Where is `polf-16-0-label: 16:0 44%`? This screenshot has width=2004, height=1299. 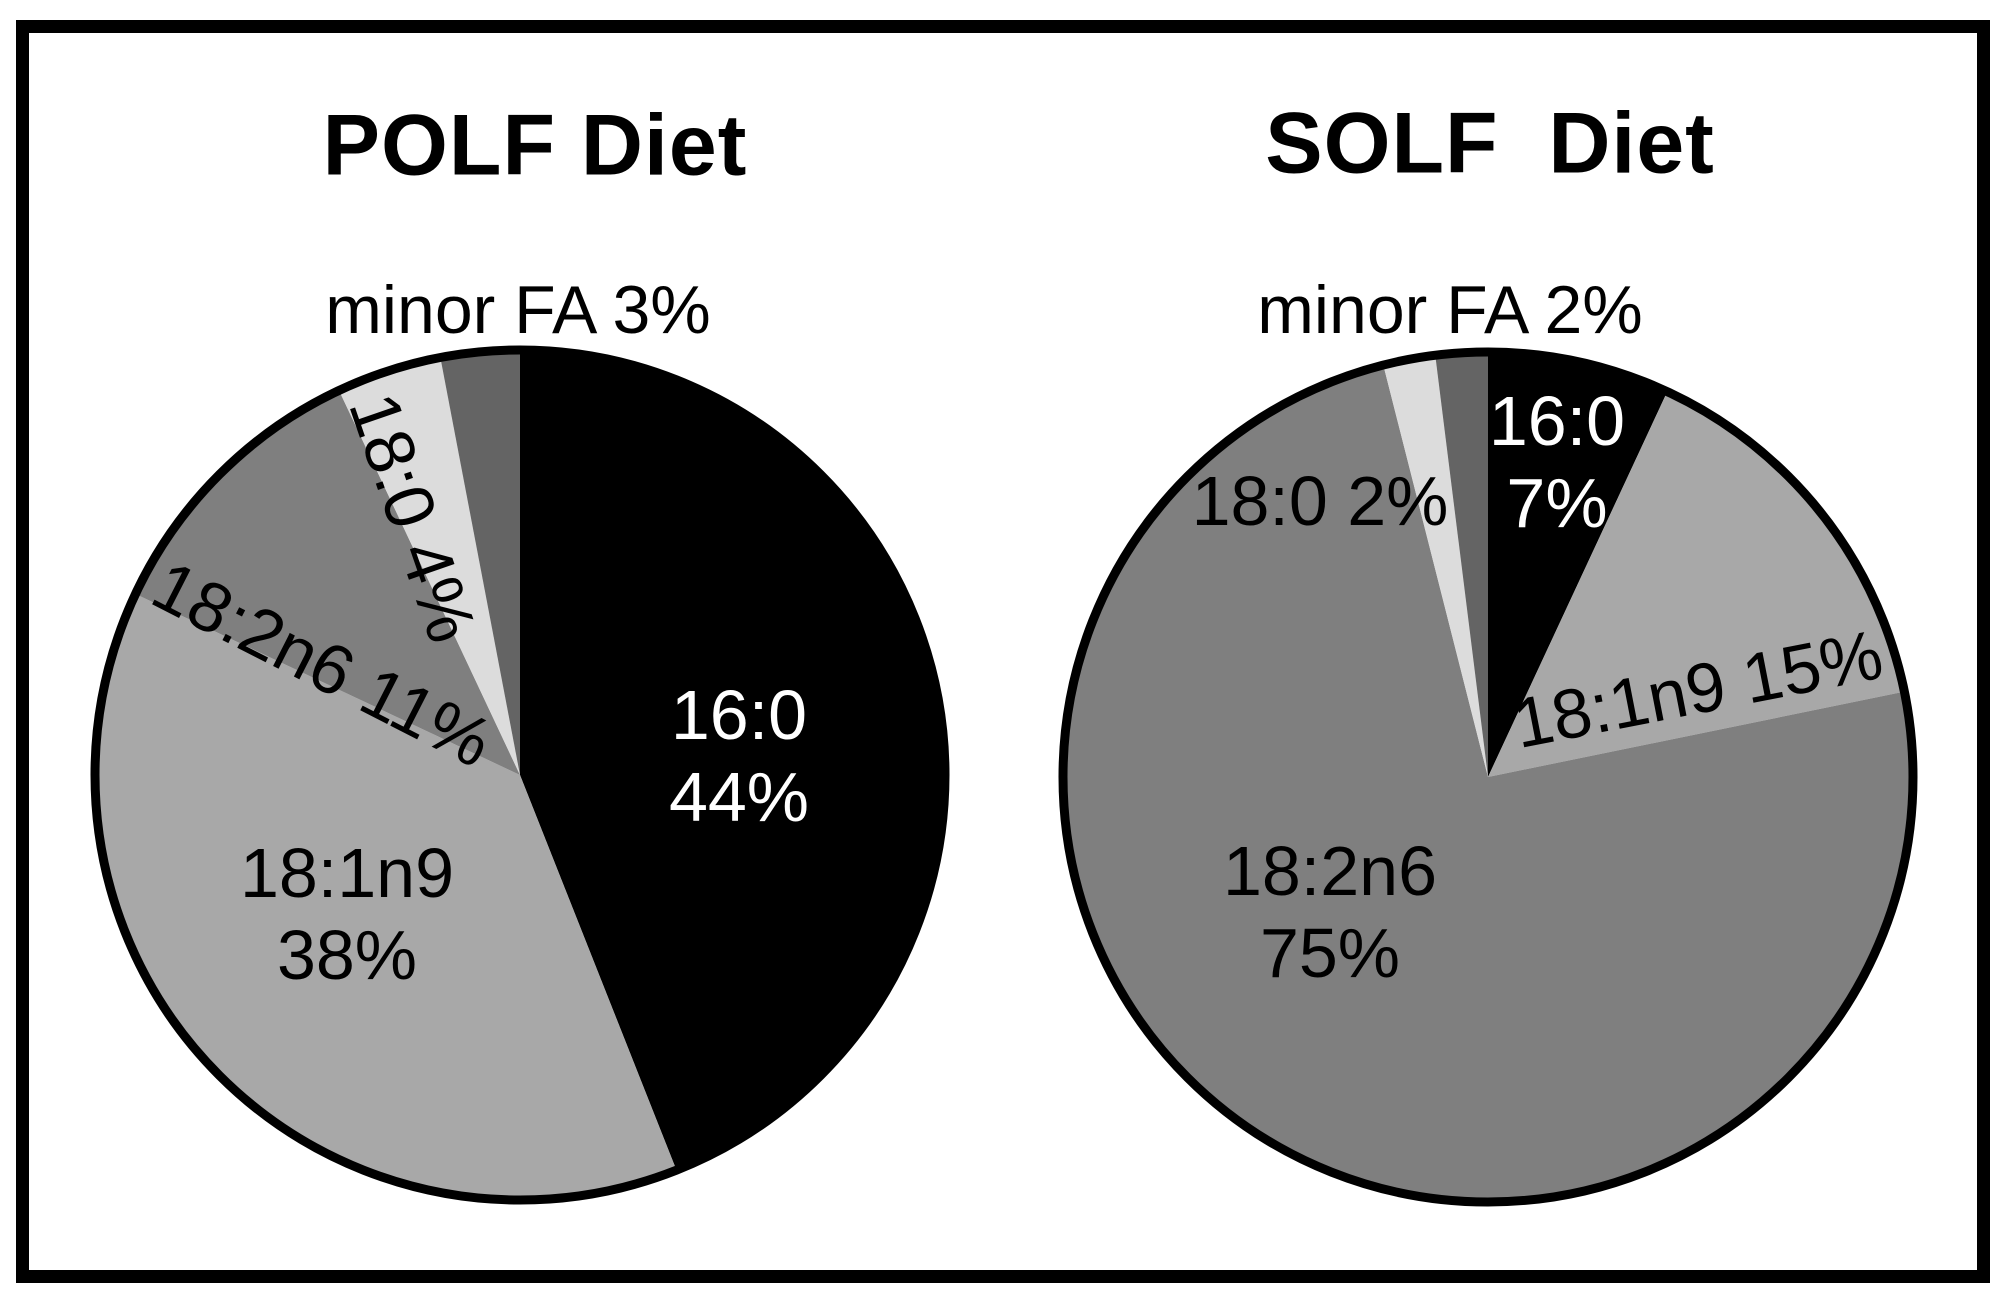
polf-16-0-label: 16:0 44% is located at coordinates (739, 756).